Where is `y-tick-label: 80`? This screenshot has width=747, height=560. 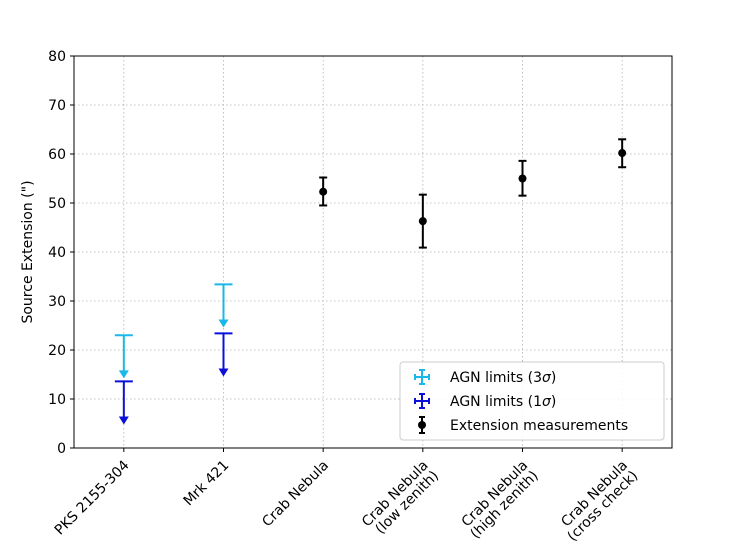
y-tick-label: 80 is located at coordinates (57, 57).